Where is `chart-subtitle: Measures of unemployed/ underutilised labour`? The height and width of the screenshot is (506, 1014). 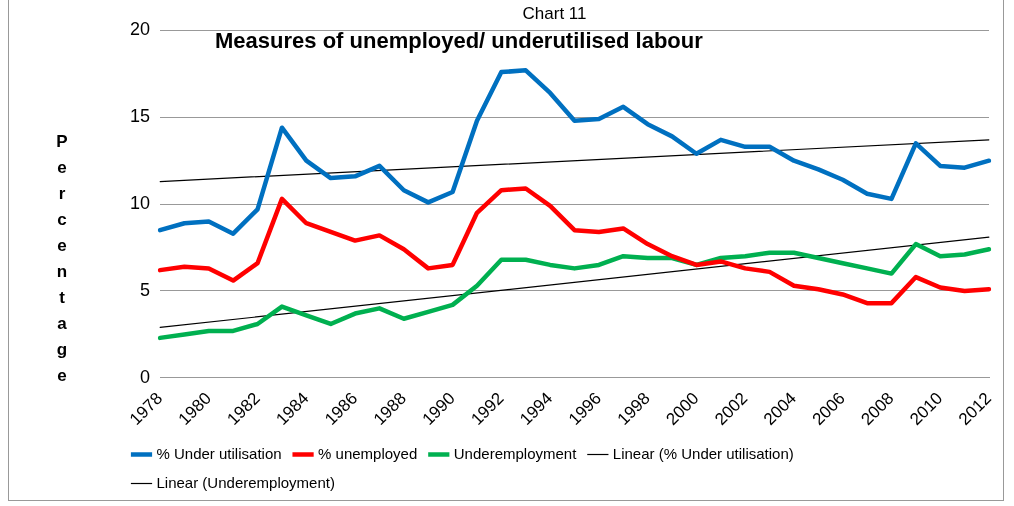 chart-subtitle: Measures of unemployed/ underutilised labour is located at coordinates (459, 41).